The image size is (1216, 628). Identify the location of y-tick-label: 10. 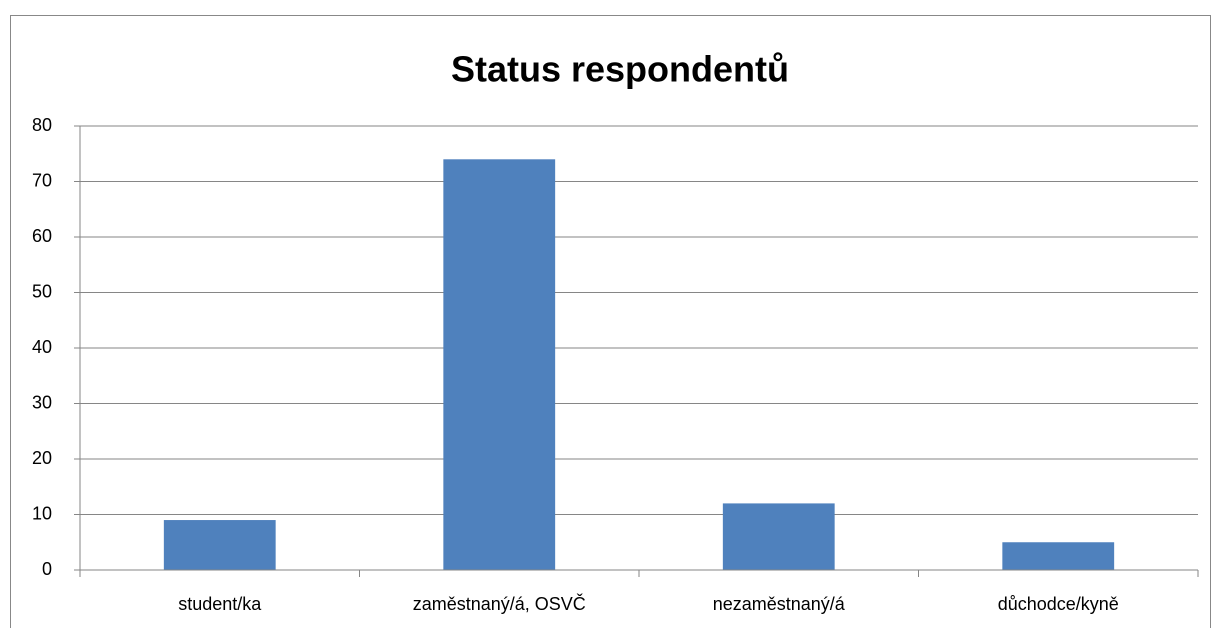
(42, 513).